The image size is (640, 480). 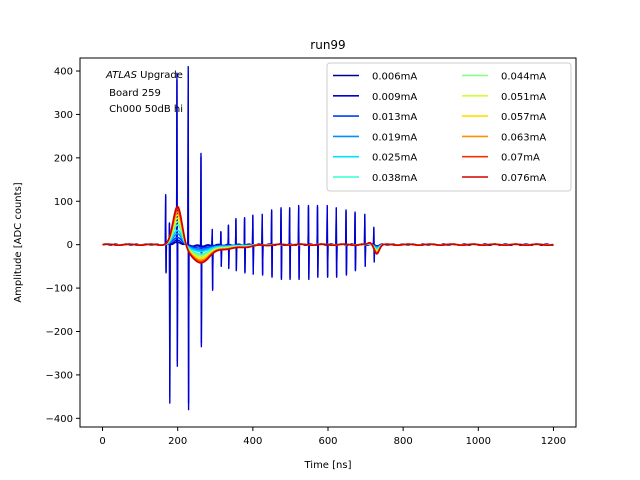 I want to click on x-axis: 0 200 400 600 800 1000 1200, so click(x=332, y=437).